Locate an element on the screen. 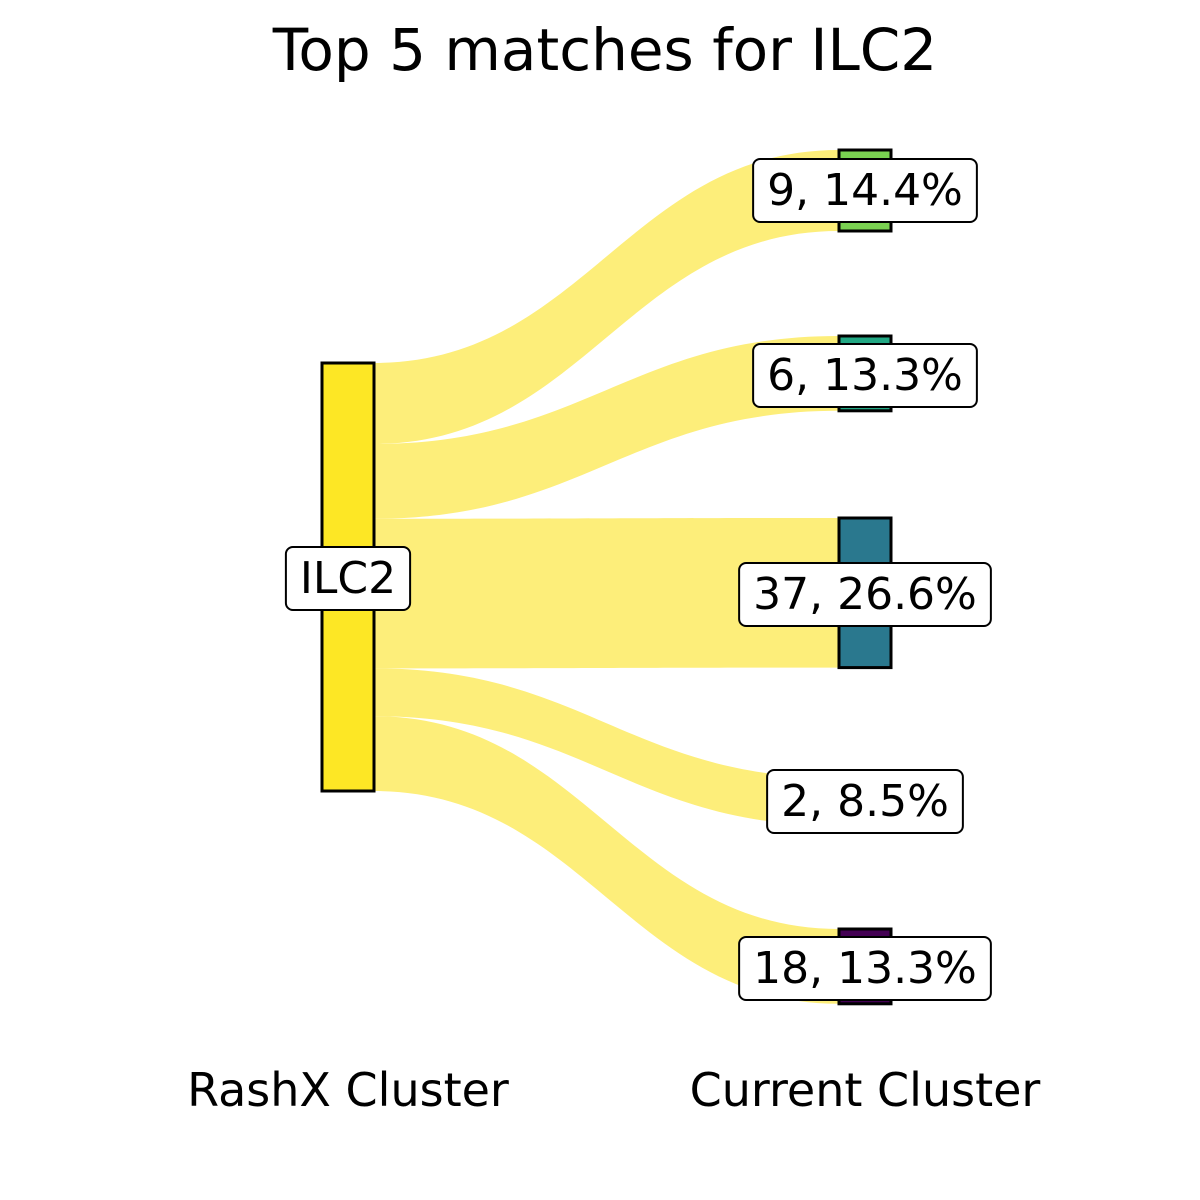  source-node-label-box is located at coordinates (348, 578).